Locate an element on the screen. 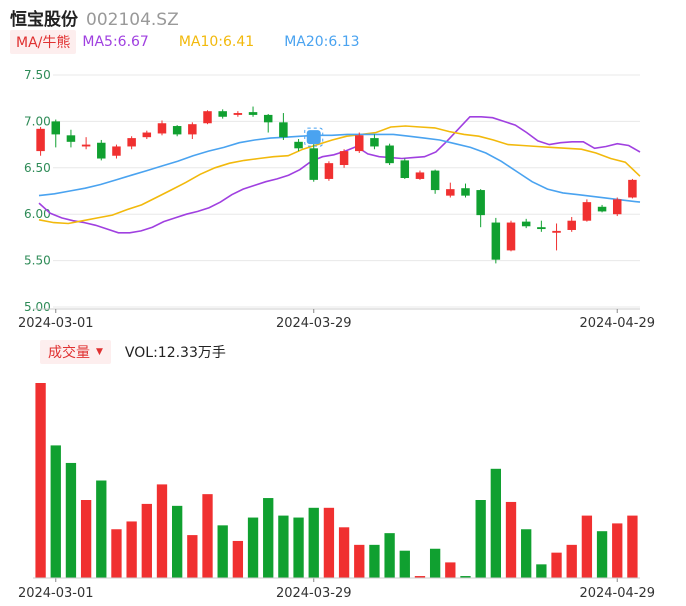 Image resolution: width=686 pixels, height=606 pixels. ma10-line is located at coordinates (339, 175).